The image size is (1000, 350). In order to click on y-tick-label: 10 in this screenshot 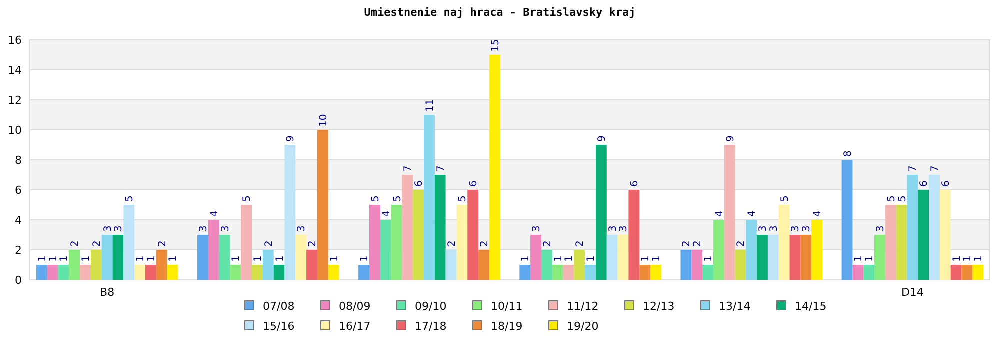, I will do `click(15, 130)`.